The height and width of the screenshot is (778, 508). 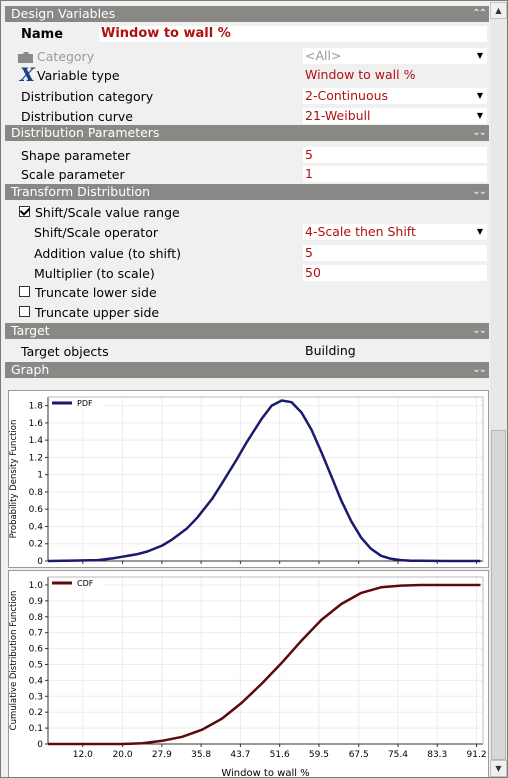 I want to click on y-tick-label: 1.0, so click(x=36, y=586).